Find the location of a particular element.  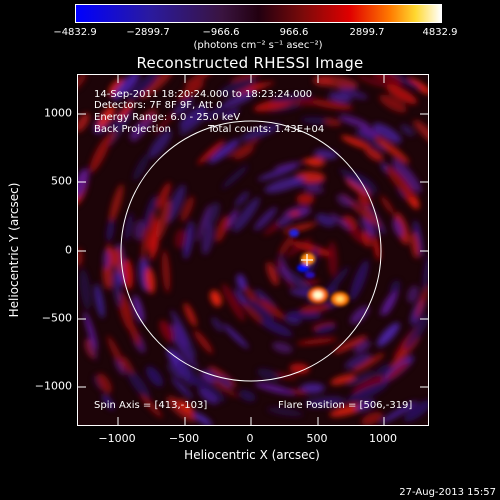

image-title: Reconstructed RHESSI Image is located at coordinates (250, 63).